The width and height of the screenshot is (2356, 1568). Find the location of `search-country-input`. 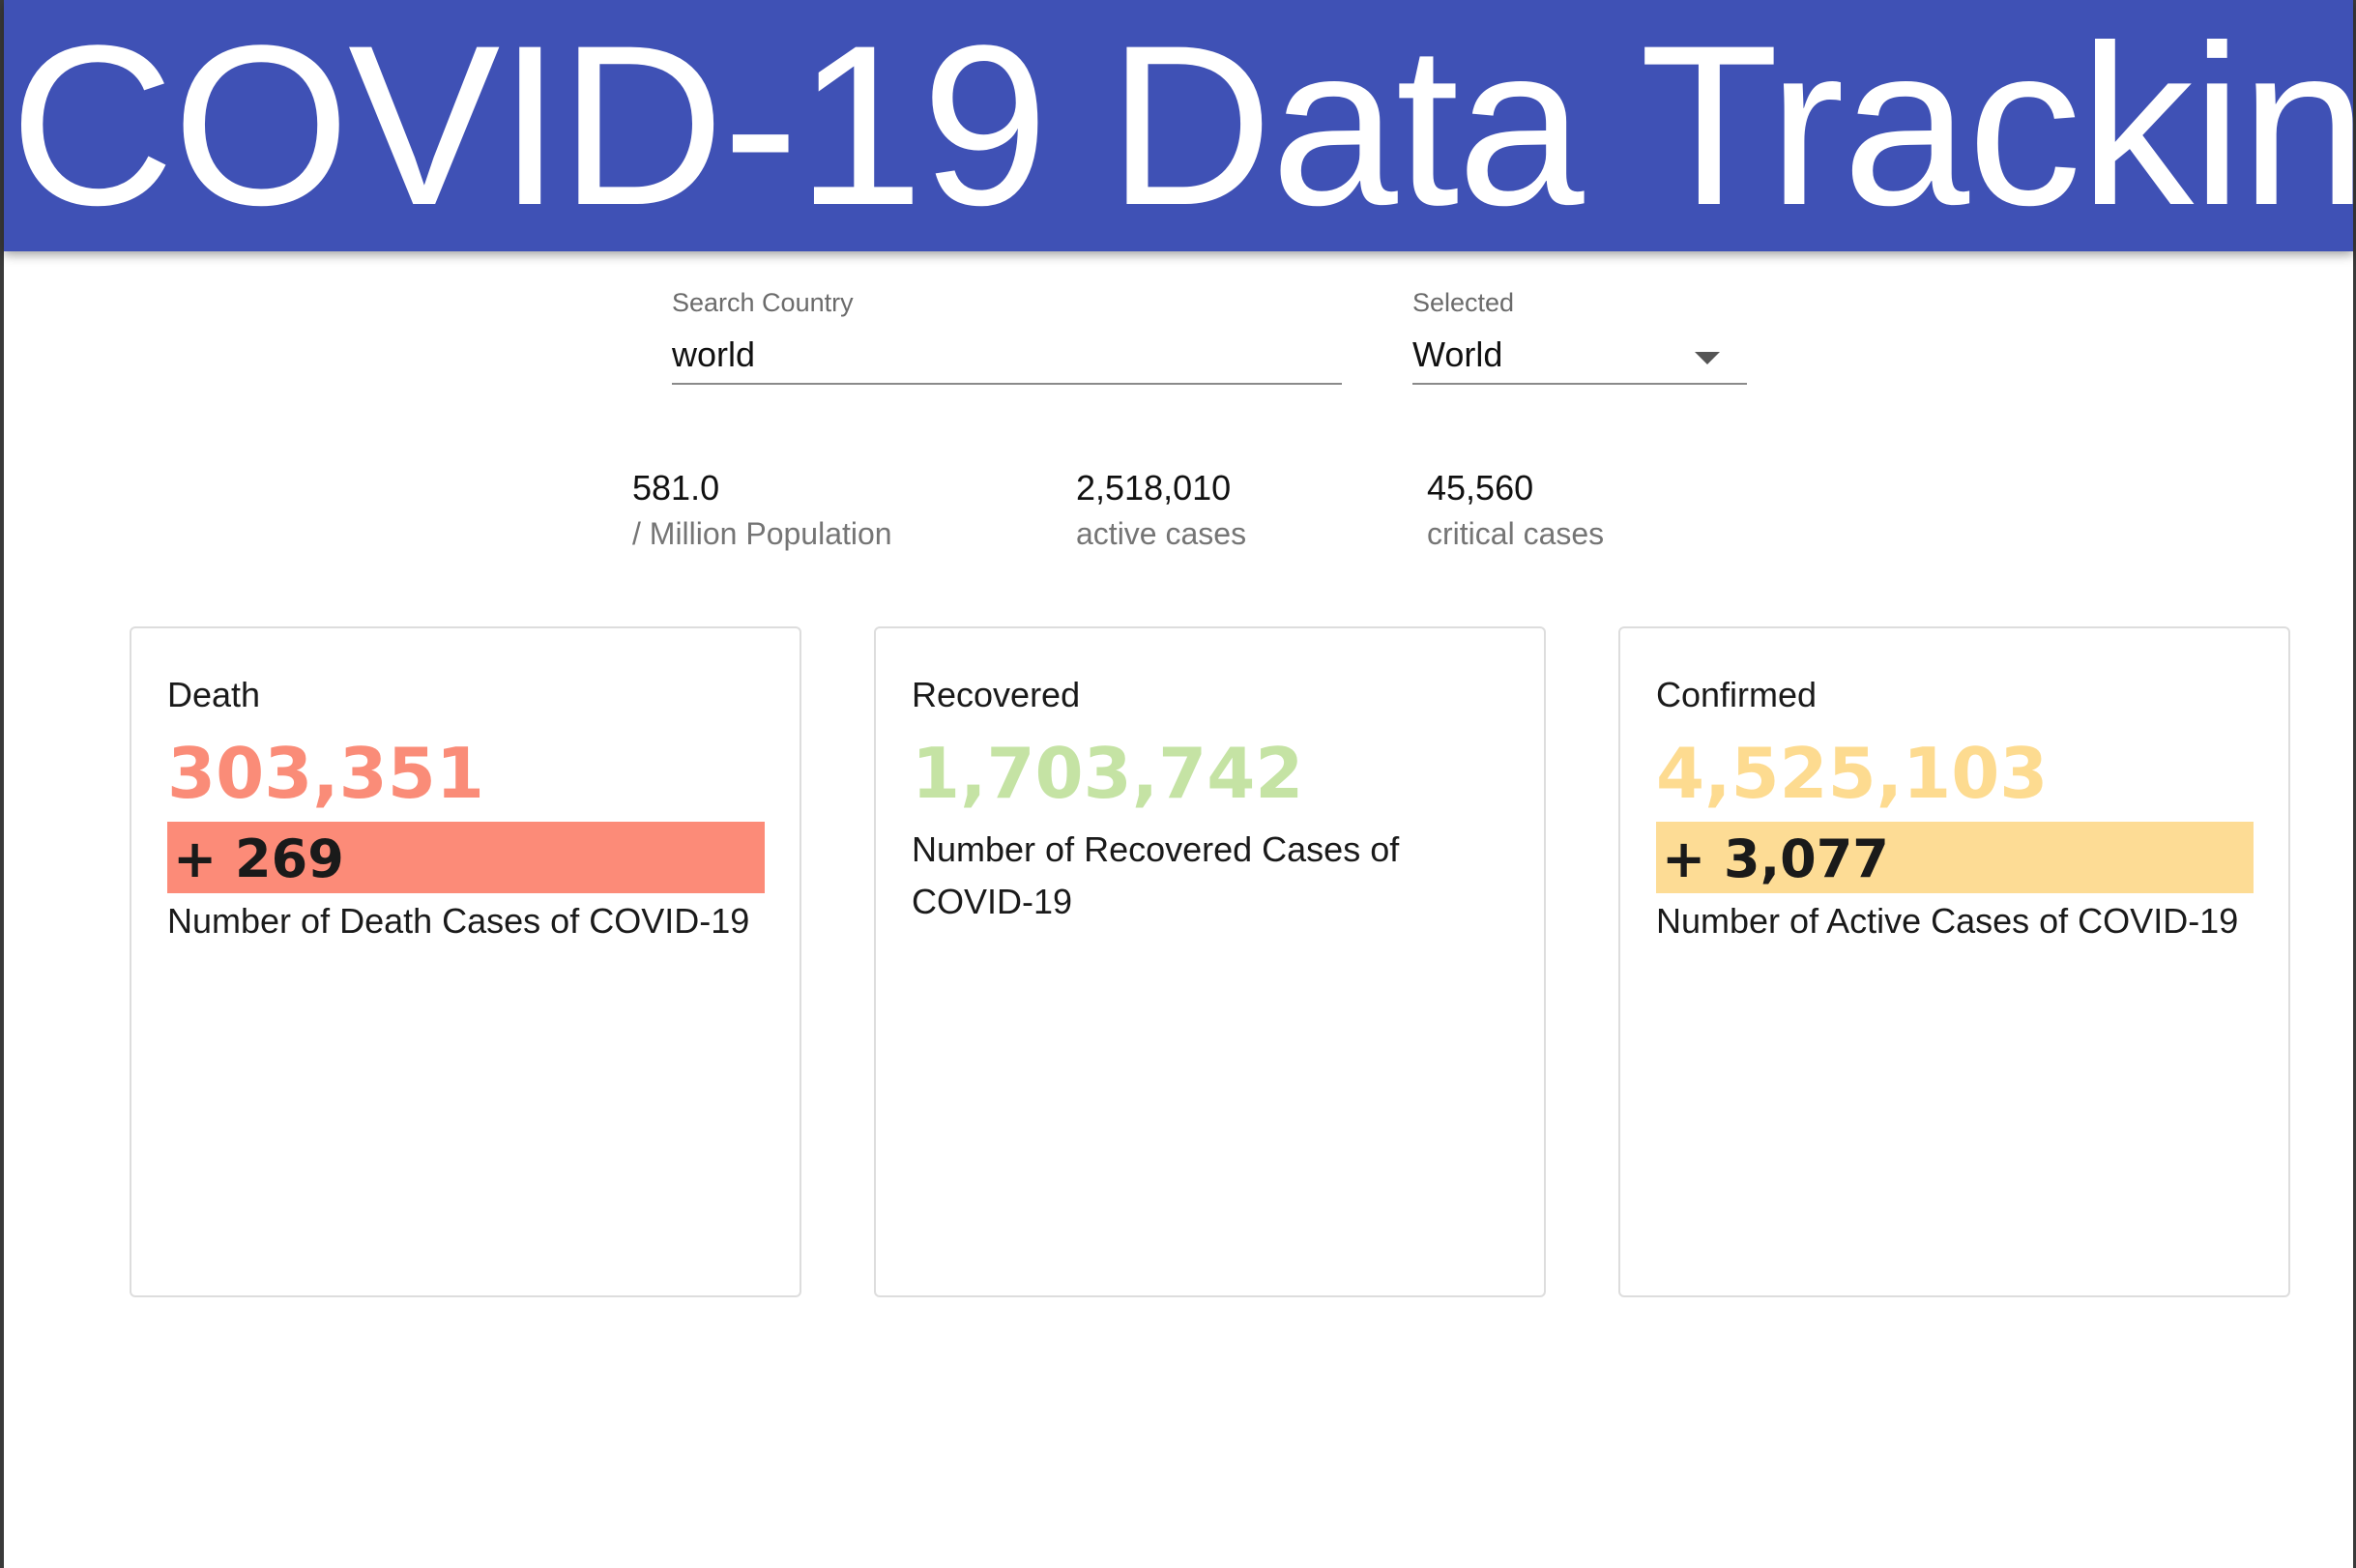

search-country-input is located at coordinates (1007, 356).